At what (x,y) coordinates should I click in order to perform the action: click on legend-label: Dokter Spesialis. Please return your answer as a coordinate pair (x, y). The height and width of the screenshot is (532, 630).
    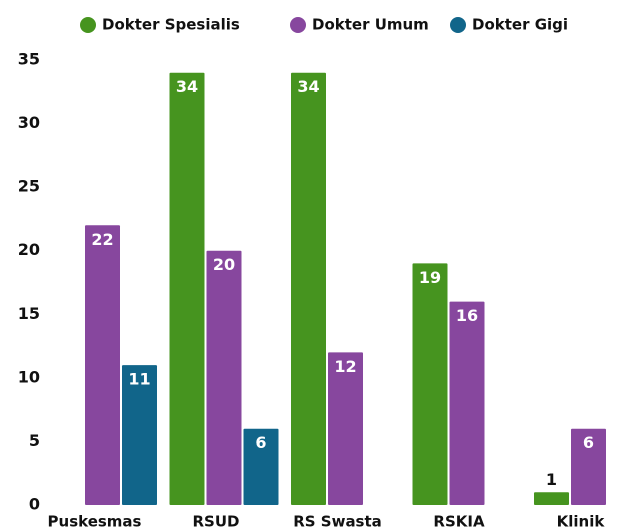
    Looking at the image, I should click on (171, 25).